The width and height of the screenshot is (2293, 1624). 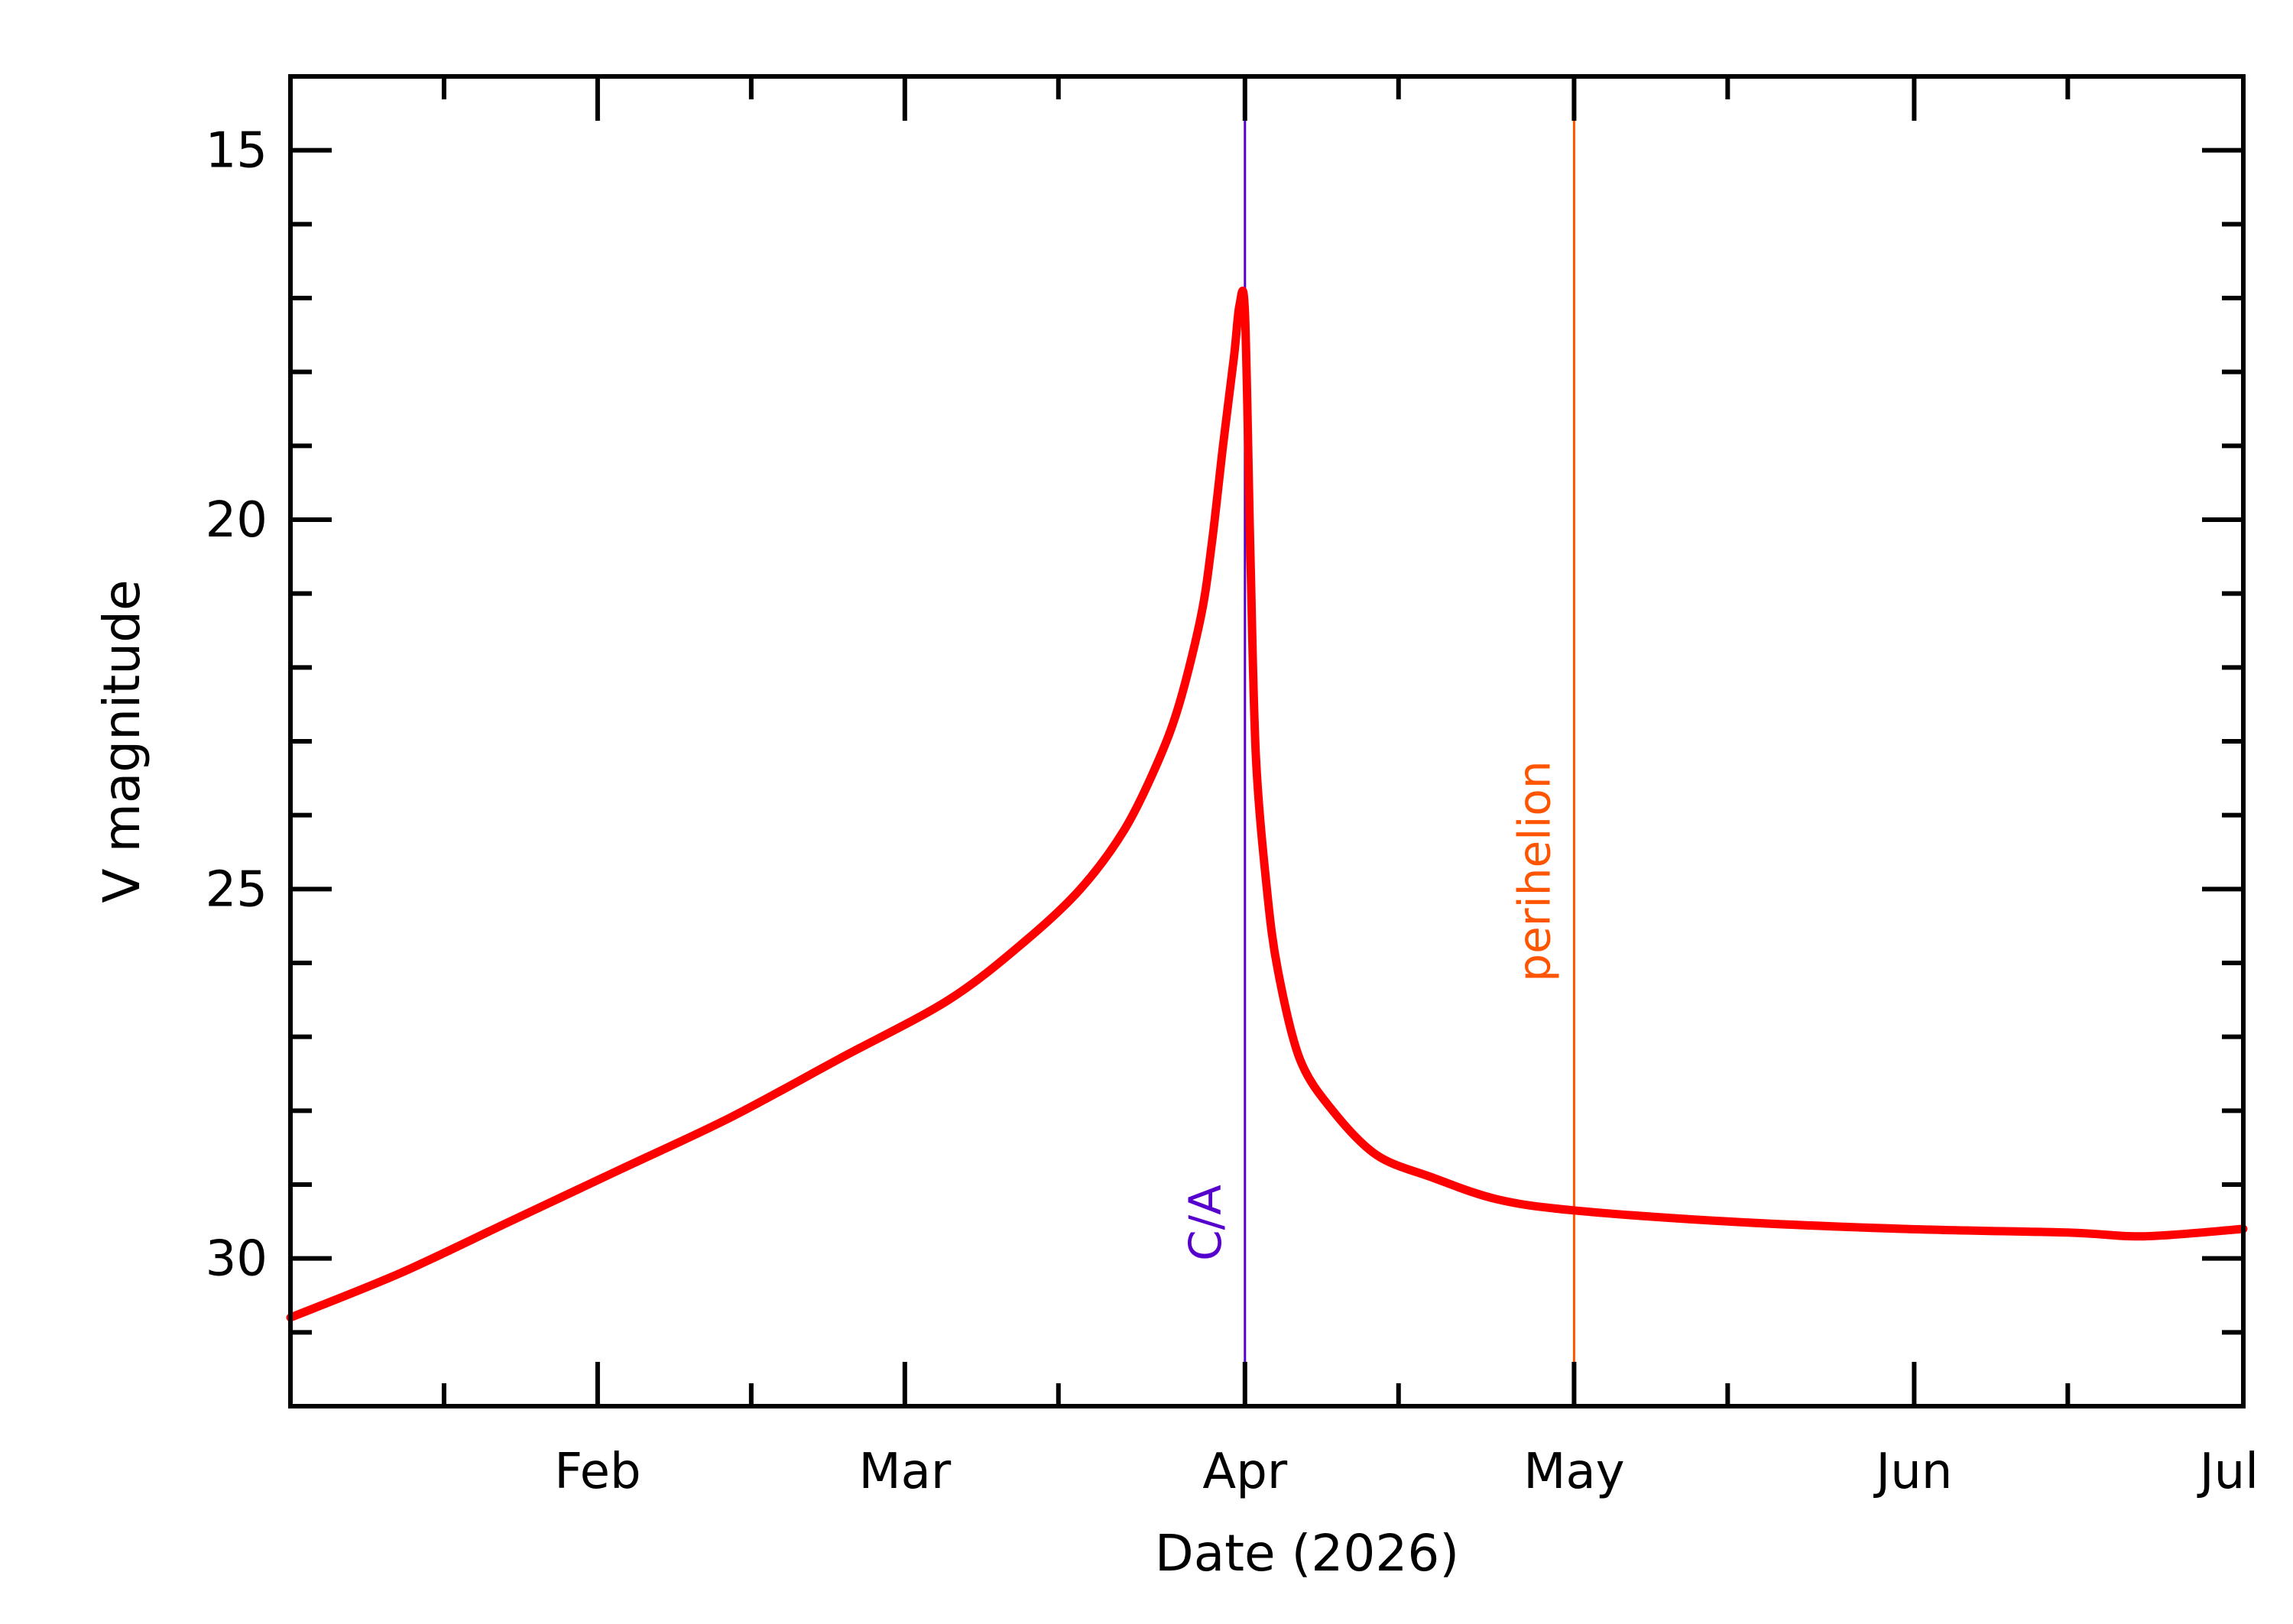 What do you see at coordinates (237, 151) in the screenshot?
I see `y-tick-label: 15` at bounding box center [237, 151].